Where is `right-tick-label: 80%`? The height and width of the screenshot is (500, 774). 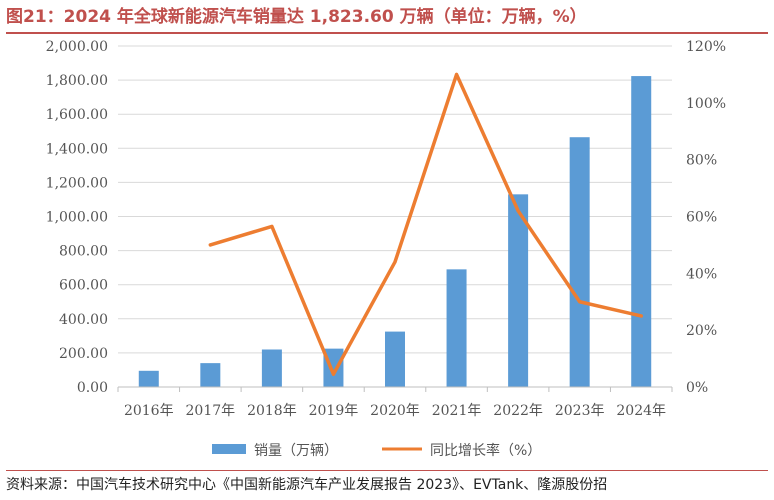
right-tick-label: 80% is located at coordinates (701, 161).